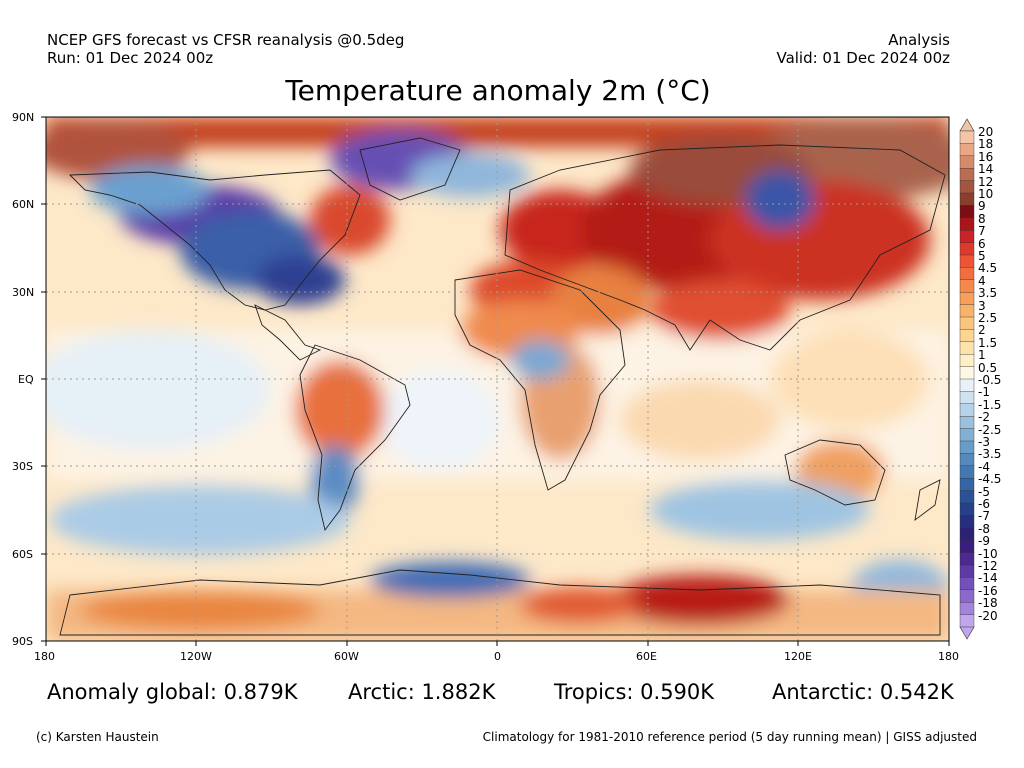 This screenshot has width=1024, height=768. I want to click on y-tick-label: 90S, so click(22, 641).